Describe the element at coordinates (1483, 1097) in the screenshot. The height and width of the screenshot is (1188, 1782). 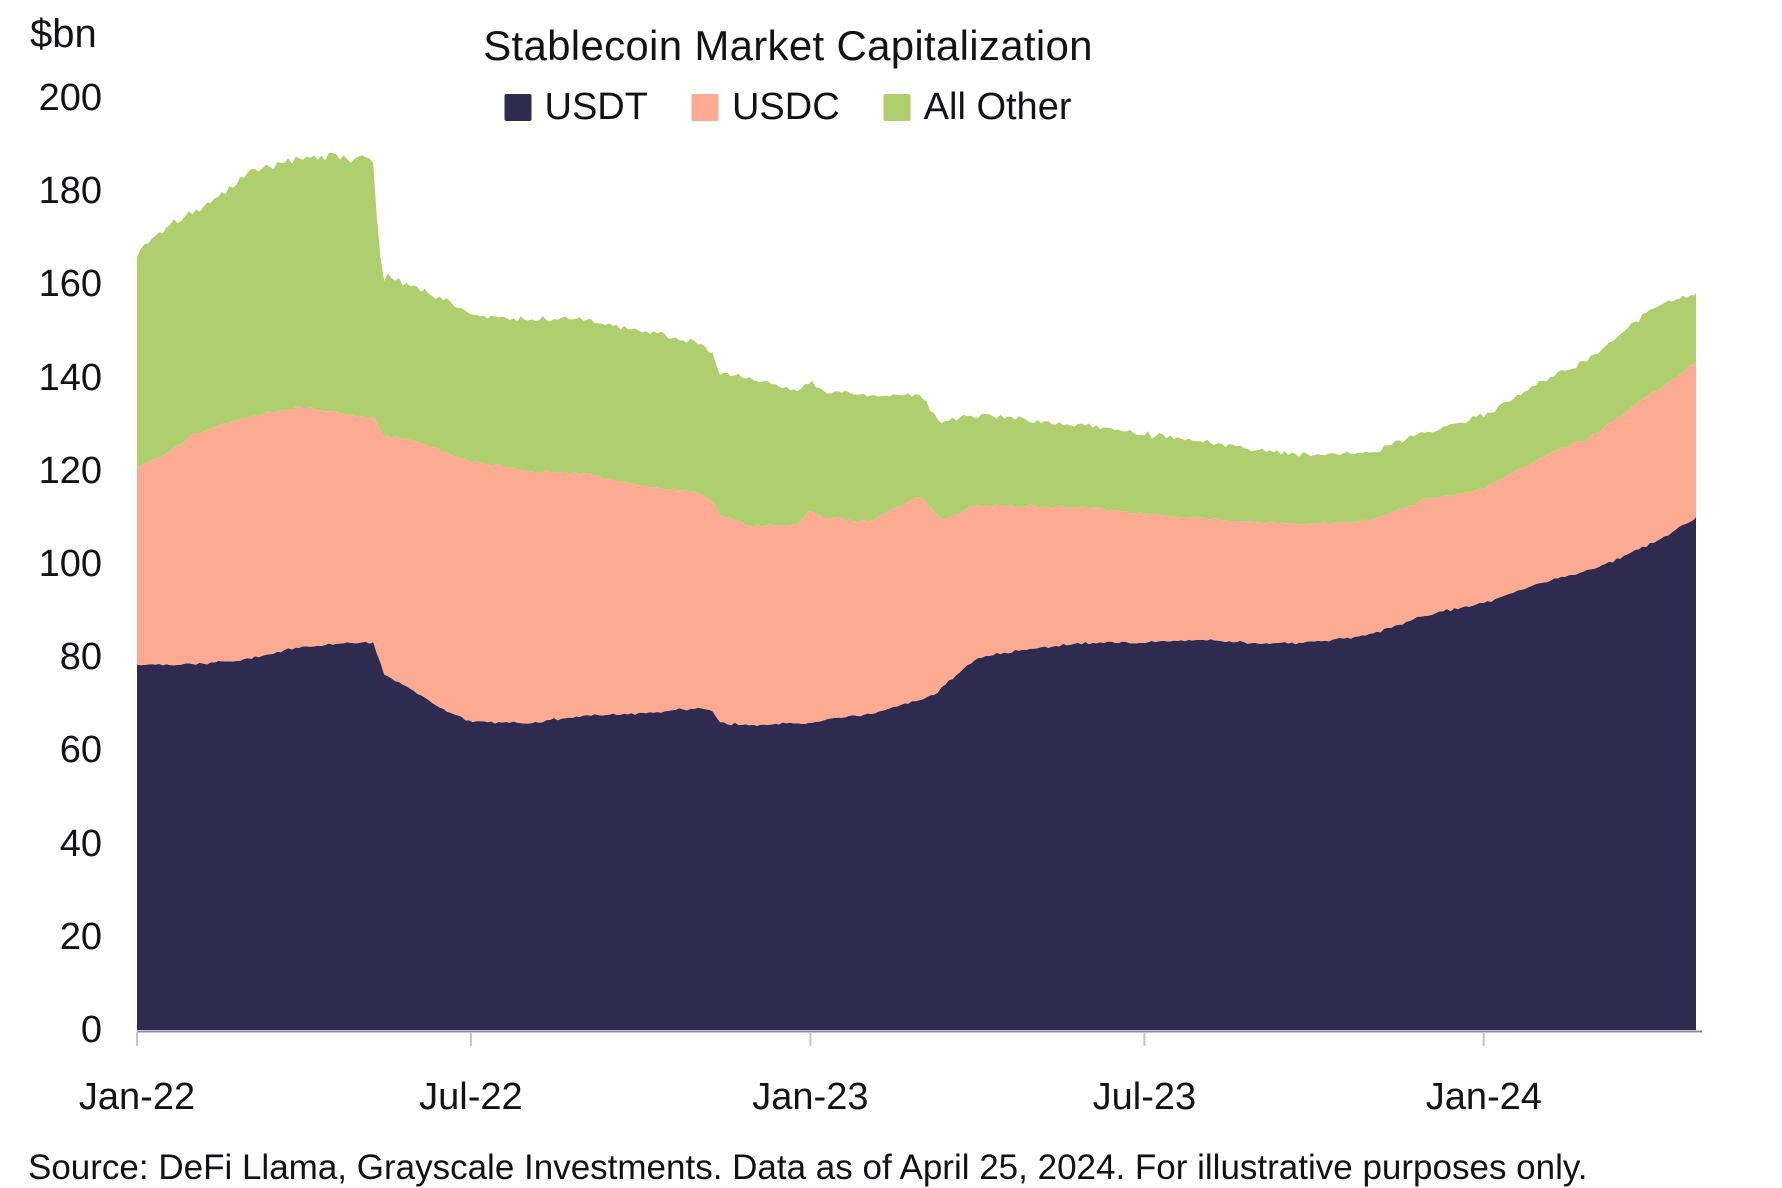
I see `x-axis-label: Jan-24` at that location.